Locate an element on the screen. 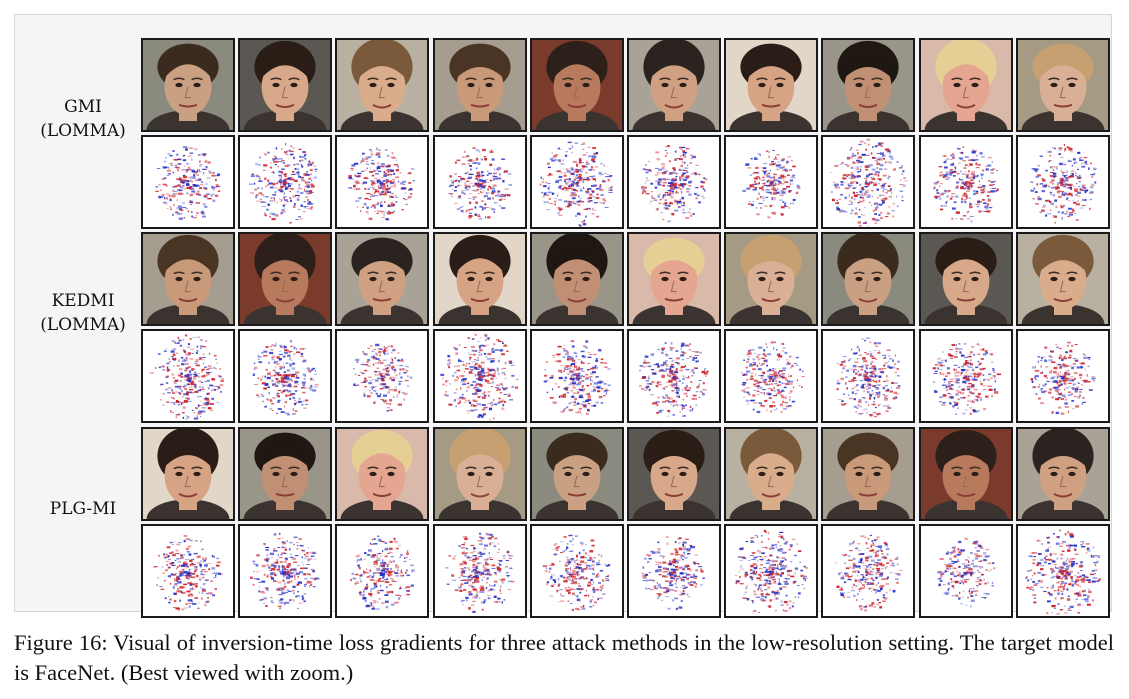 Image resolution: width=1129 pixels, height=699 pixels. row-label-line: PLG-MI is located at coordinates (83, 509).